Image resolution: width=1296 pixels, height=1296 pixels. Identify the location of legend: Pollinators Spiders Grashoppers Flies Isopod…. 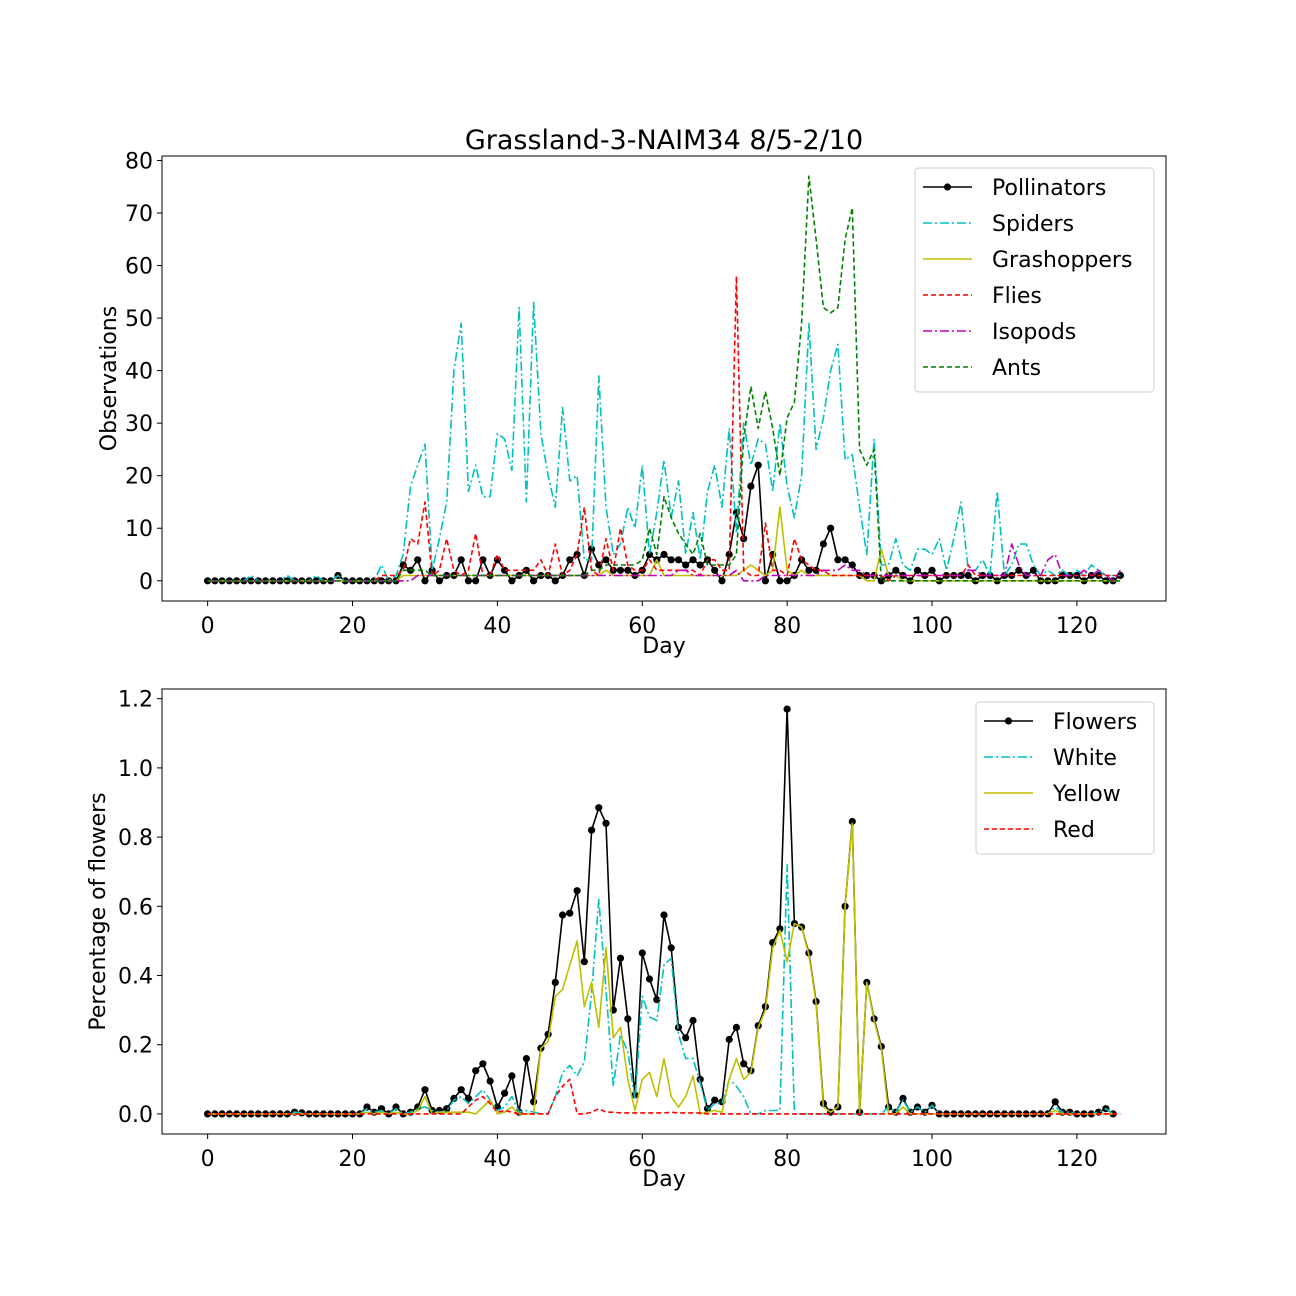
(1034, 280).